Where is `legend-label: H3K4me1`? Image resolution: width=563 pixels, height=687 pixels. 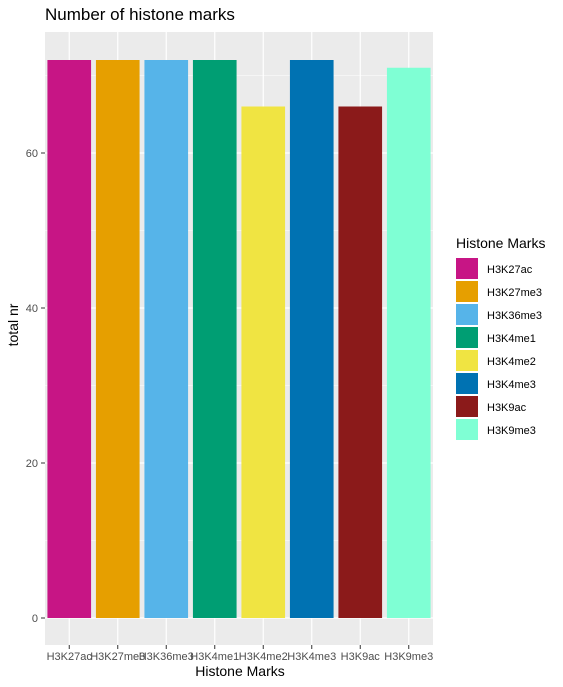 legend-label: H3K4me1 is located at coordinates (511, 339).